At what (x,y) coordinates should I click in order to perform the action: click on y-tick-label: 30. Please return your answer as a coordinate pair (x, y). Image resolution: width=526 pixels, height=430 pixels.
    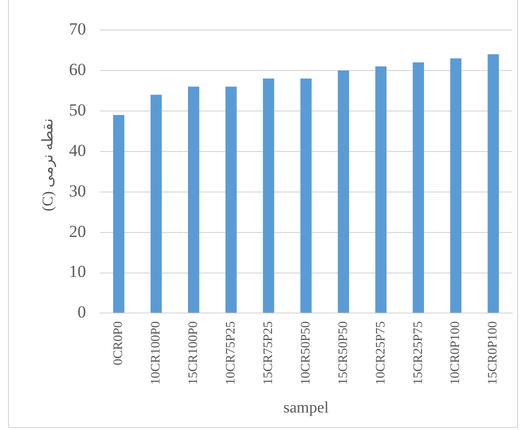
    Looking at the image, I should click on (77, 190).